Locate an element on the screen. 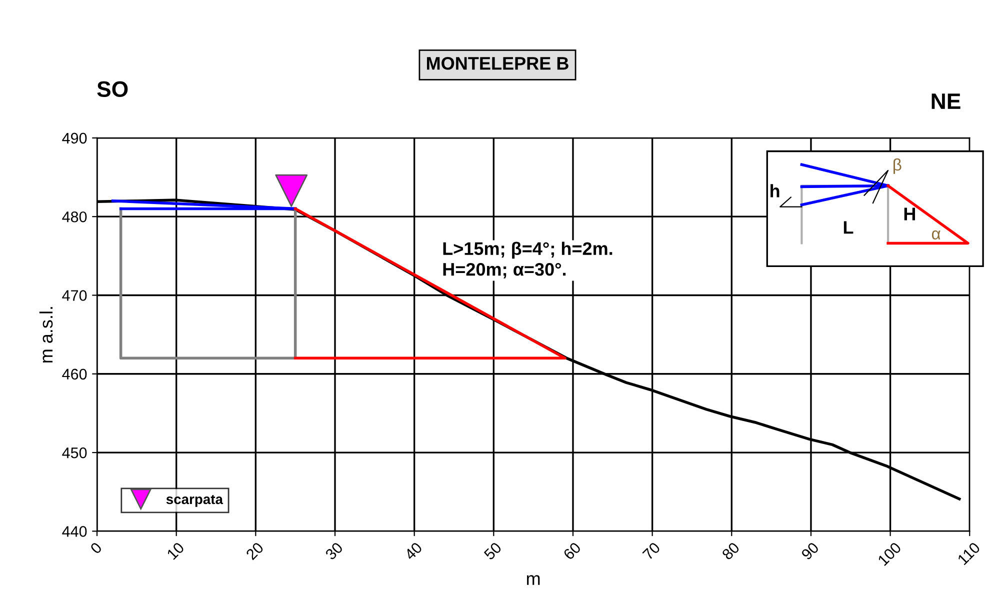 This screenshot has width=995, height=605. annotation: h is located at coordinates (775, 191).